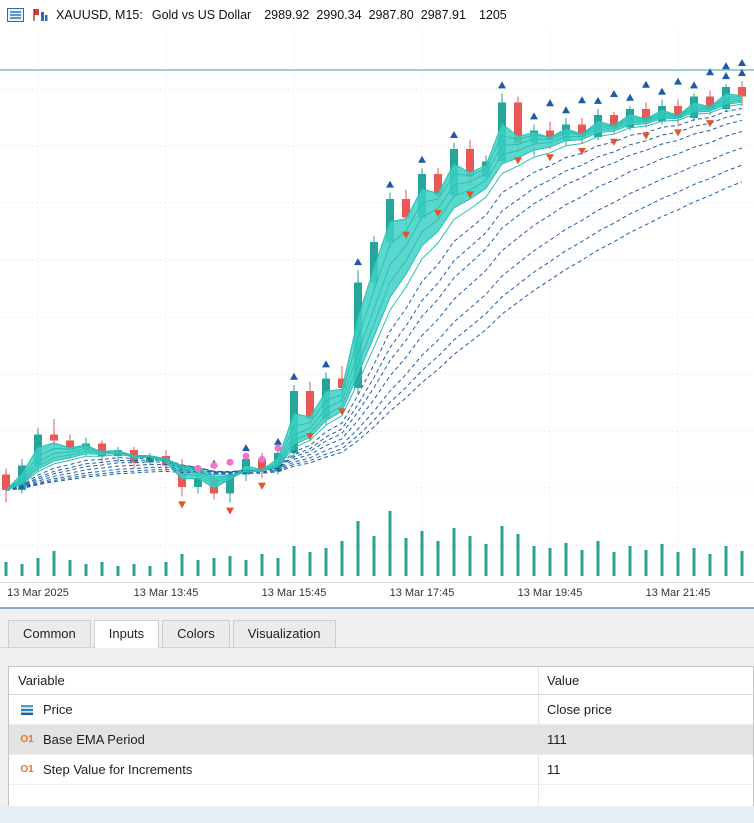  Describe the element at coordinates (563, 680) in the screenshot. I see `column-header-value: Value` at that location.